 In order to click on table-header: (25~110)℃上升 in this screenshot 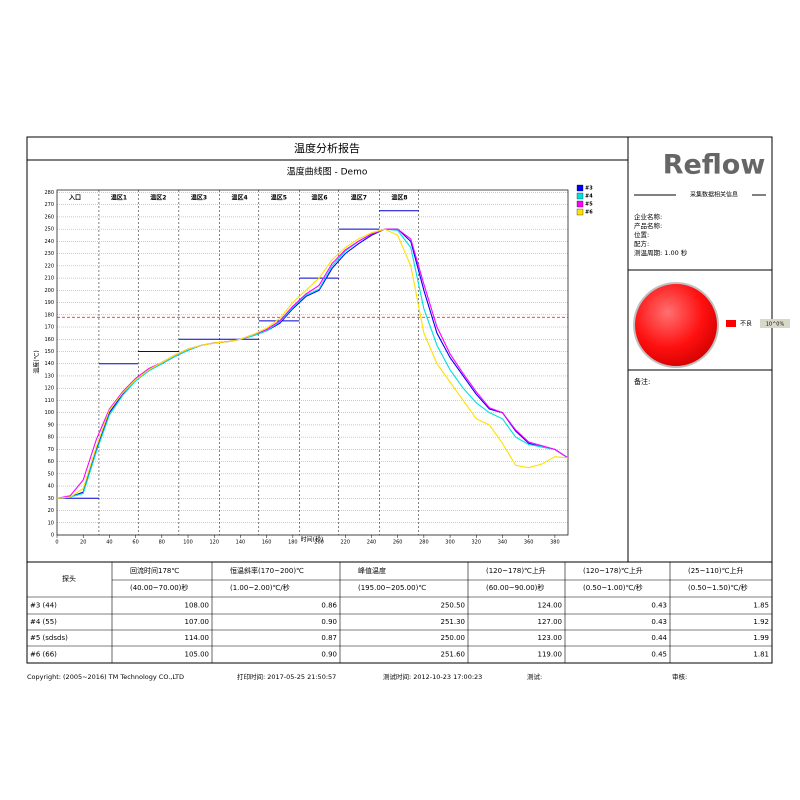, I will do `click(715, 570)`.